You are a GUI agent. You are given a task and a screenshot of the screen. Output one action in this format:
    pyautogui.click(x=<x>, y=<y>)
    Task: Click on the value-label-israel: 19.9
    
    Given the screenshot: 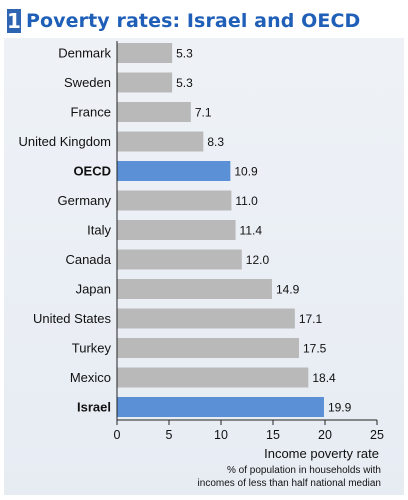 What is the action you would take?
    pyautogui.click(x=340, y=408)
    